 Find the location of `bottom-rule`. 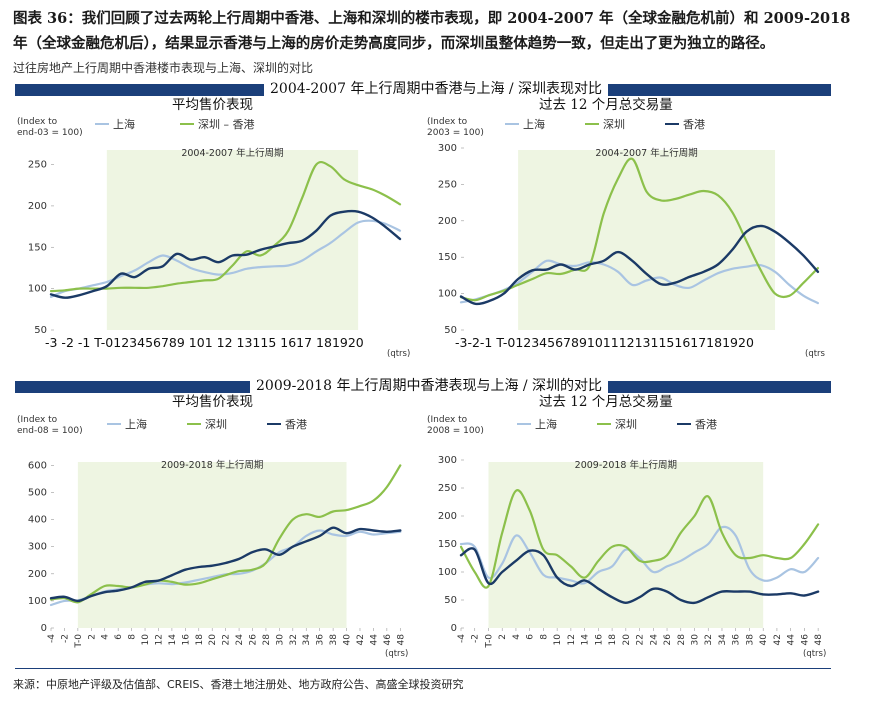

bottom-rule is located at coordinates (423, 668).